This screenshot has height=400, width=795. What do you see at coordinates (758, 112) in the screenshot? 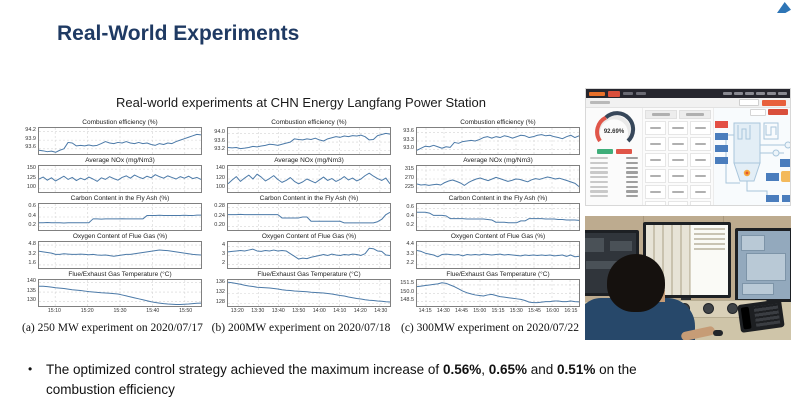
I see `diagram-secondary-button` at bounding box center [758, 112].